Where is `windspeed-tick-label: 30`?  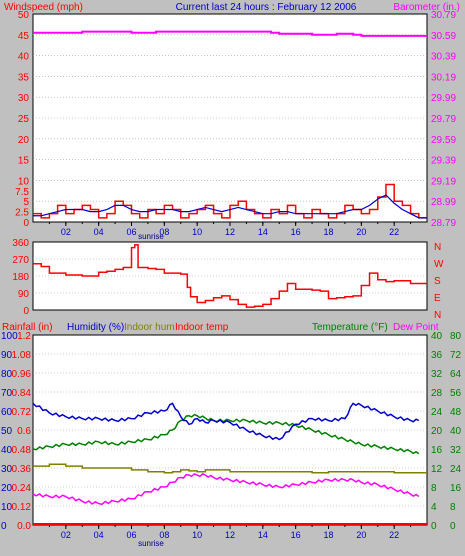
windspeed-tick-label: 30 is located at coordinates (24, 98).